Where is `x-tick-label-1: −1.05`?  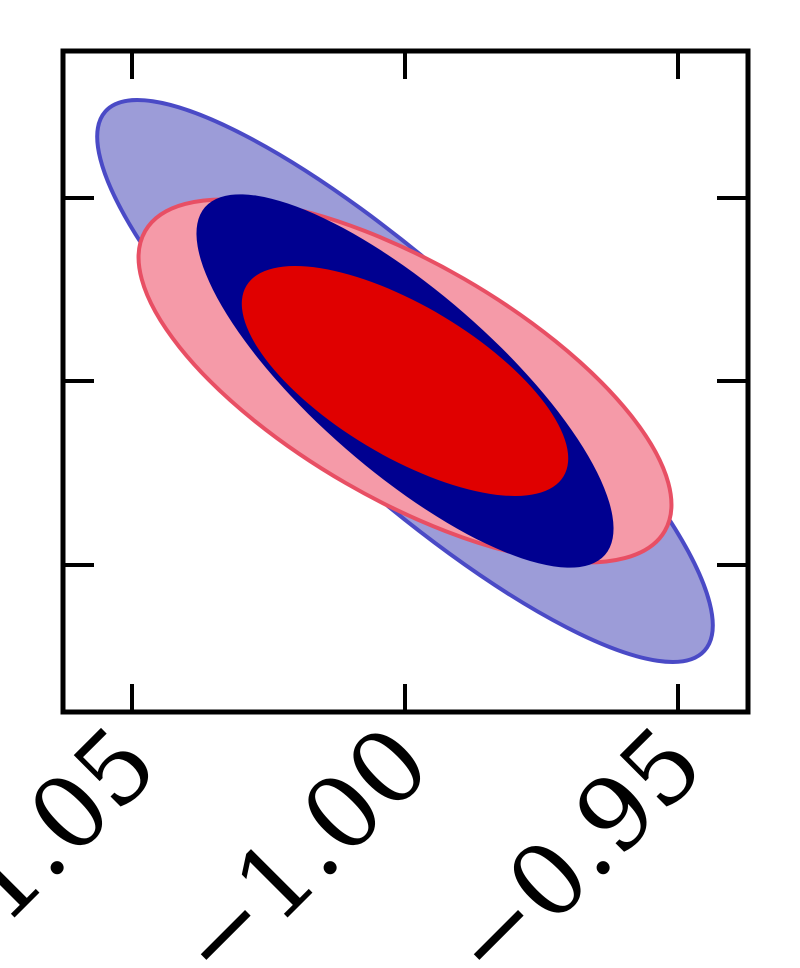 x-tick-label-1: −1.05 is located at coordinates (89, 836).